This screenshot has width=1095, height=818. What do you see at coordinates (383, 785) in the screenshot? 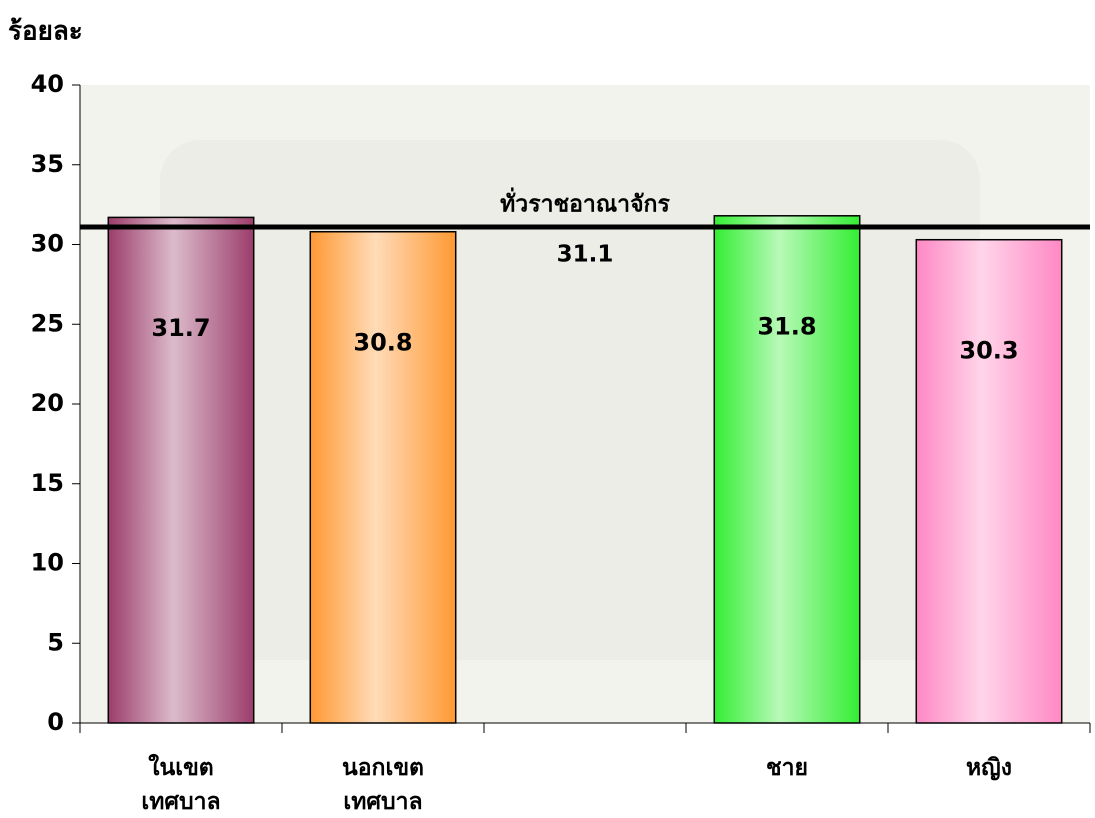
I see `x-tick-label: นอกเขต เทศบาล` at bounding box center [383, 785].